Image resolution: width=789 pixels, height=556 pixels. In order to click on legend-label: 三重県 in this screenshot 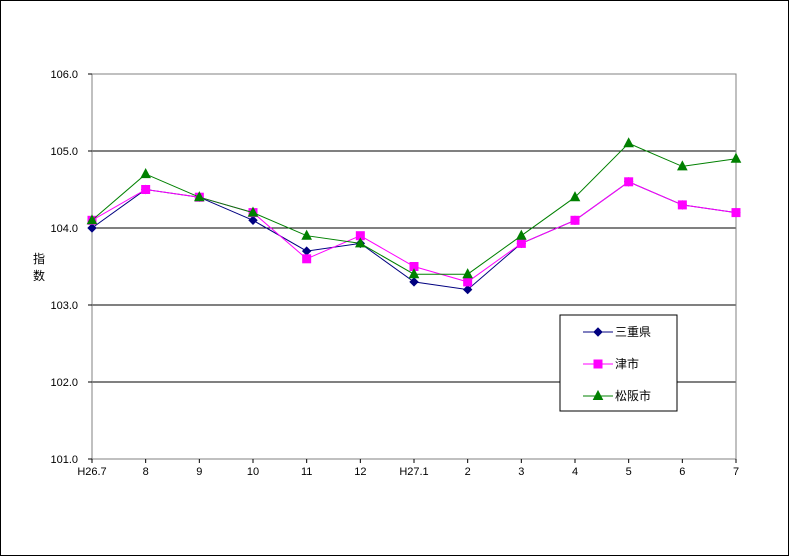, I will do `click(633, 332)`.